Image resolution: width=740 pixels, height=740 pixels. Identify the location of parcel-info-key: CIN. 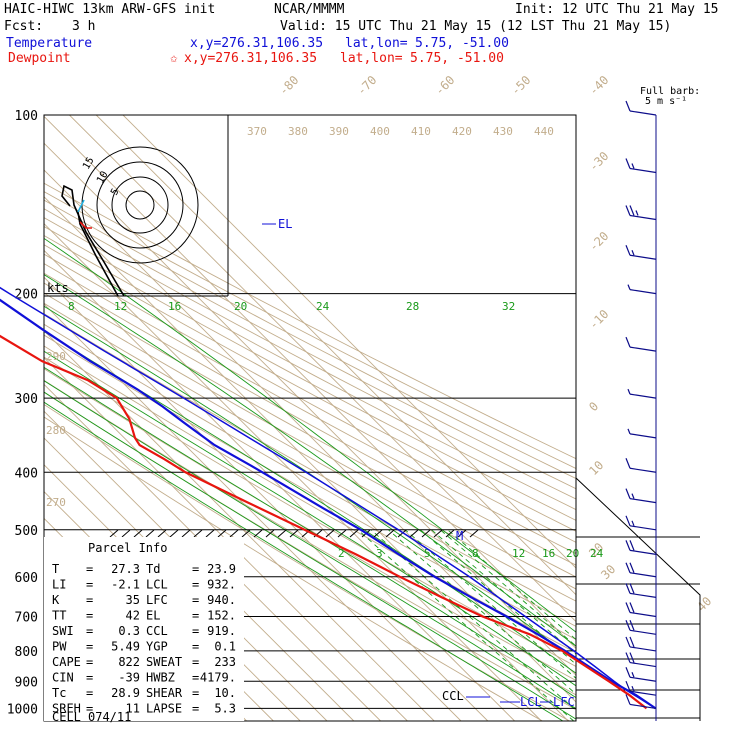
(63, 678).